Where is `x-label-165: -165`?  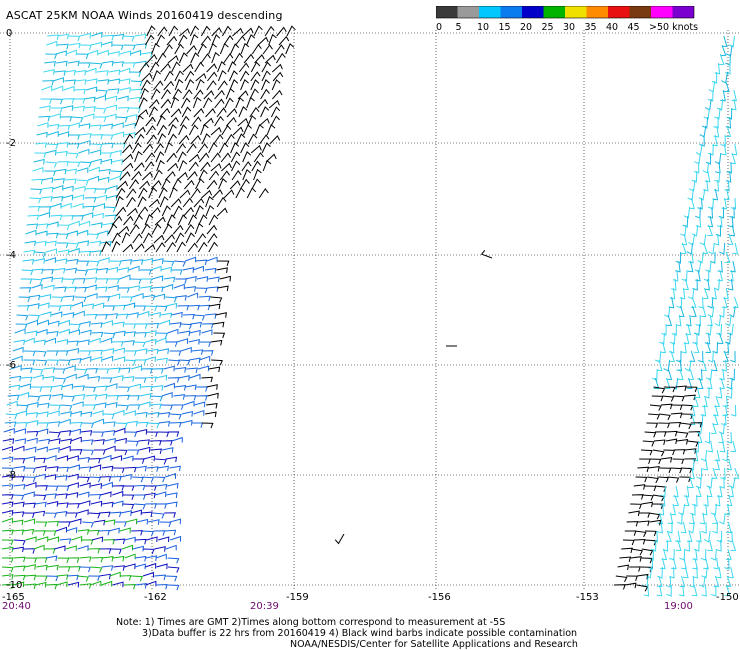
x-label-165: -165 is located at coordinates (13, 597).